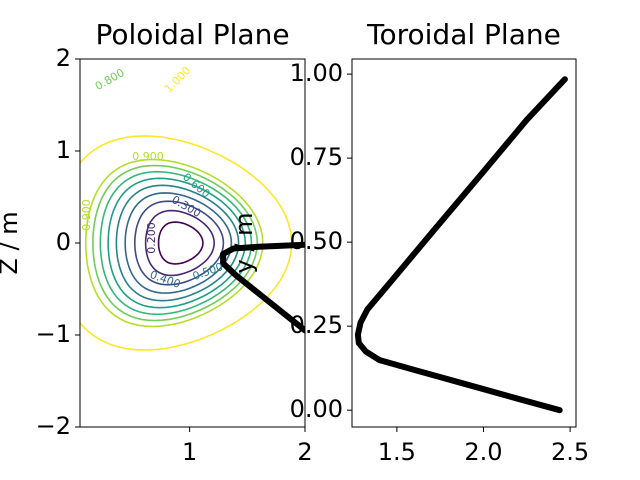 Image resolution: width=640 pixels, height=480 pixels. What do you see at coordinates (316, 409) in the screenshot?
I see `y-tick-label: 0.00` at bounding box center [316, 409].